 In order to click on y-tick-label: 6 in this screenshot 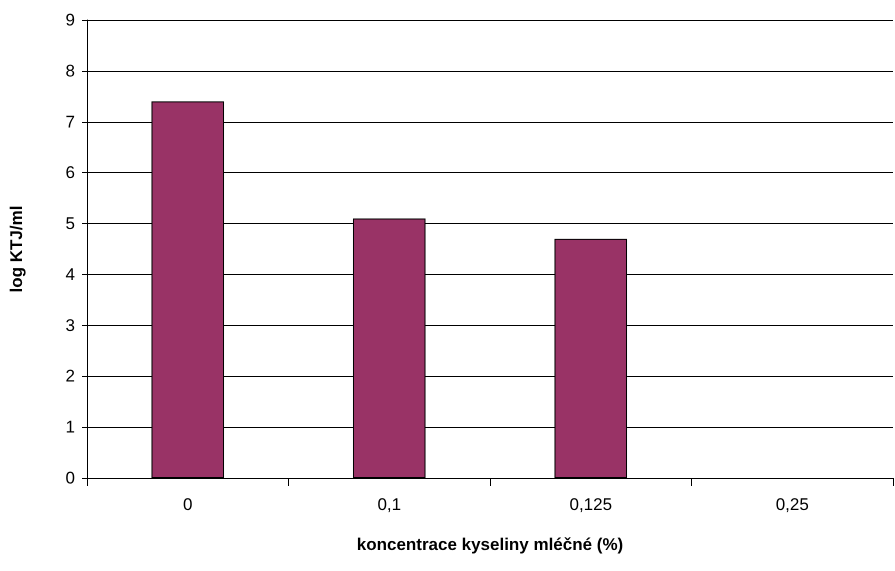, I will do `click(70, 172)`.